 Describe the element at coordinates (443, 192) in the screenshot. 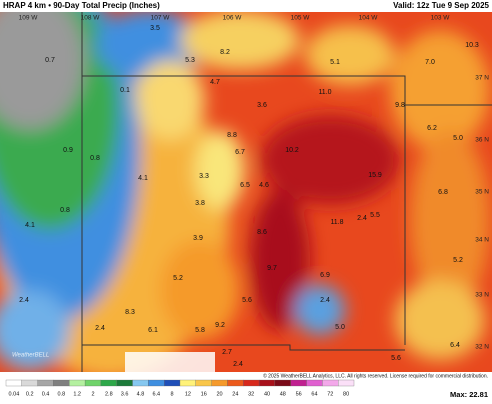

I see `map-value-label: 6.8` at that location.